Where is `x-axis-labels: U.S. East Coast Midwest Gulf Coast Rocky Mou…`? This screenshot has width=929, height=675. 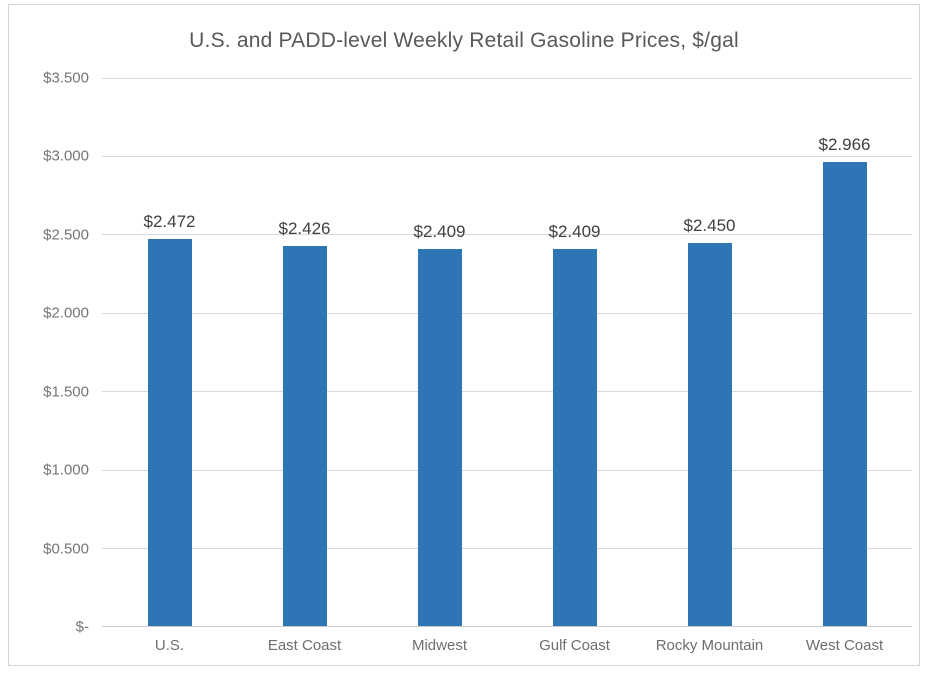
x-axis-labels: U.S. East Coast Midwest Gulf Coast Rocky Mou… is located at coordinates (507, 645).